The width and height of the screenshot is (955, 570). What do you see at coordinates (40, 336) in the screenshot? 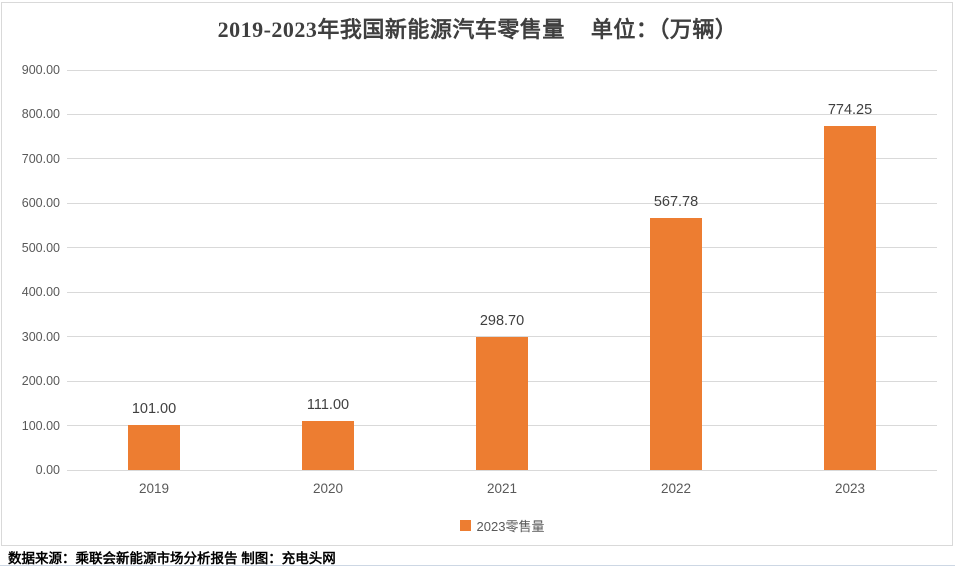
I see `y-axis-tick-label: 300.00` at bounding box center [40, 336].